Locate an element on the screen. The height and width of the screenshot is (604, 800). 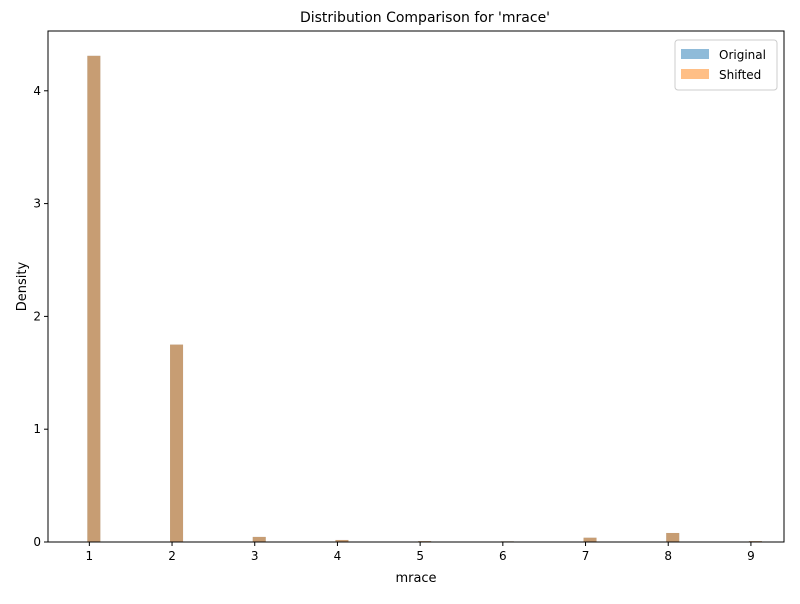
x-tick-label: 1 is located at coordinates (90, 556).